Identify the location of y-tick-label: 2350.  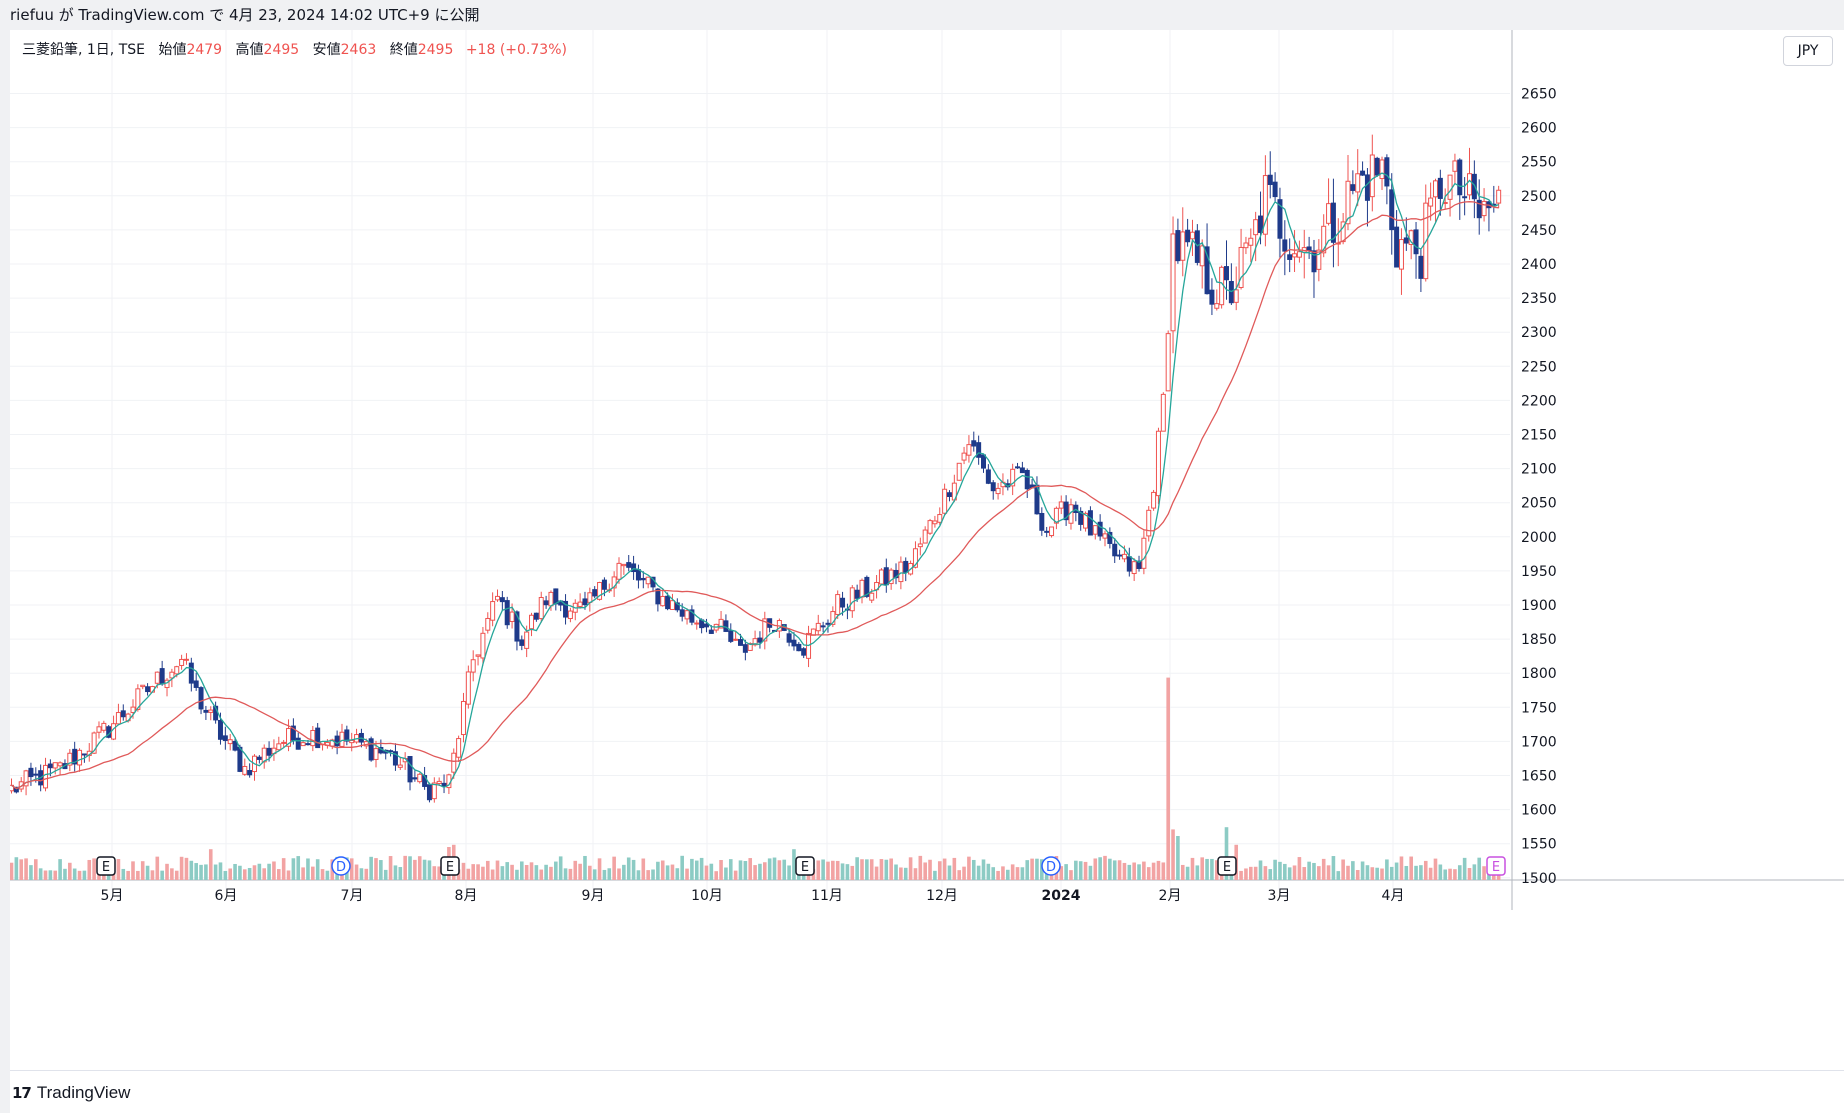
(1539, 299).